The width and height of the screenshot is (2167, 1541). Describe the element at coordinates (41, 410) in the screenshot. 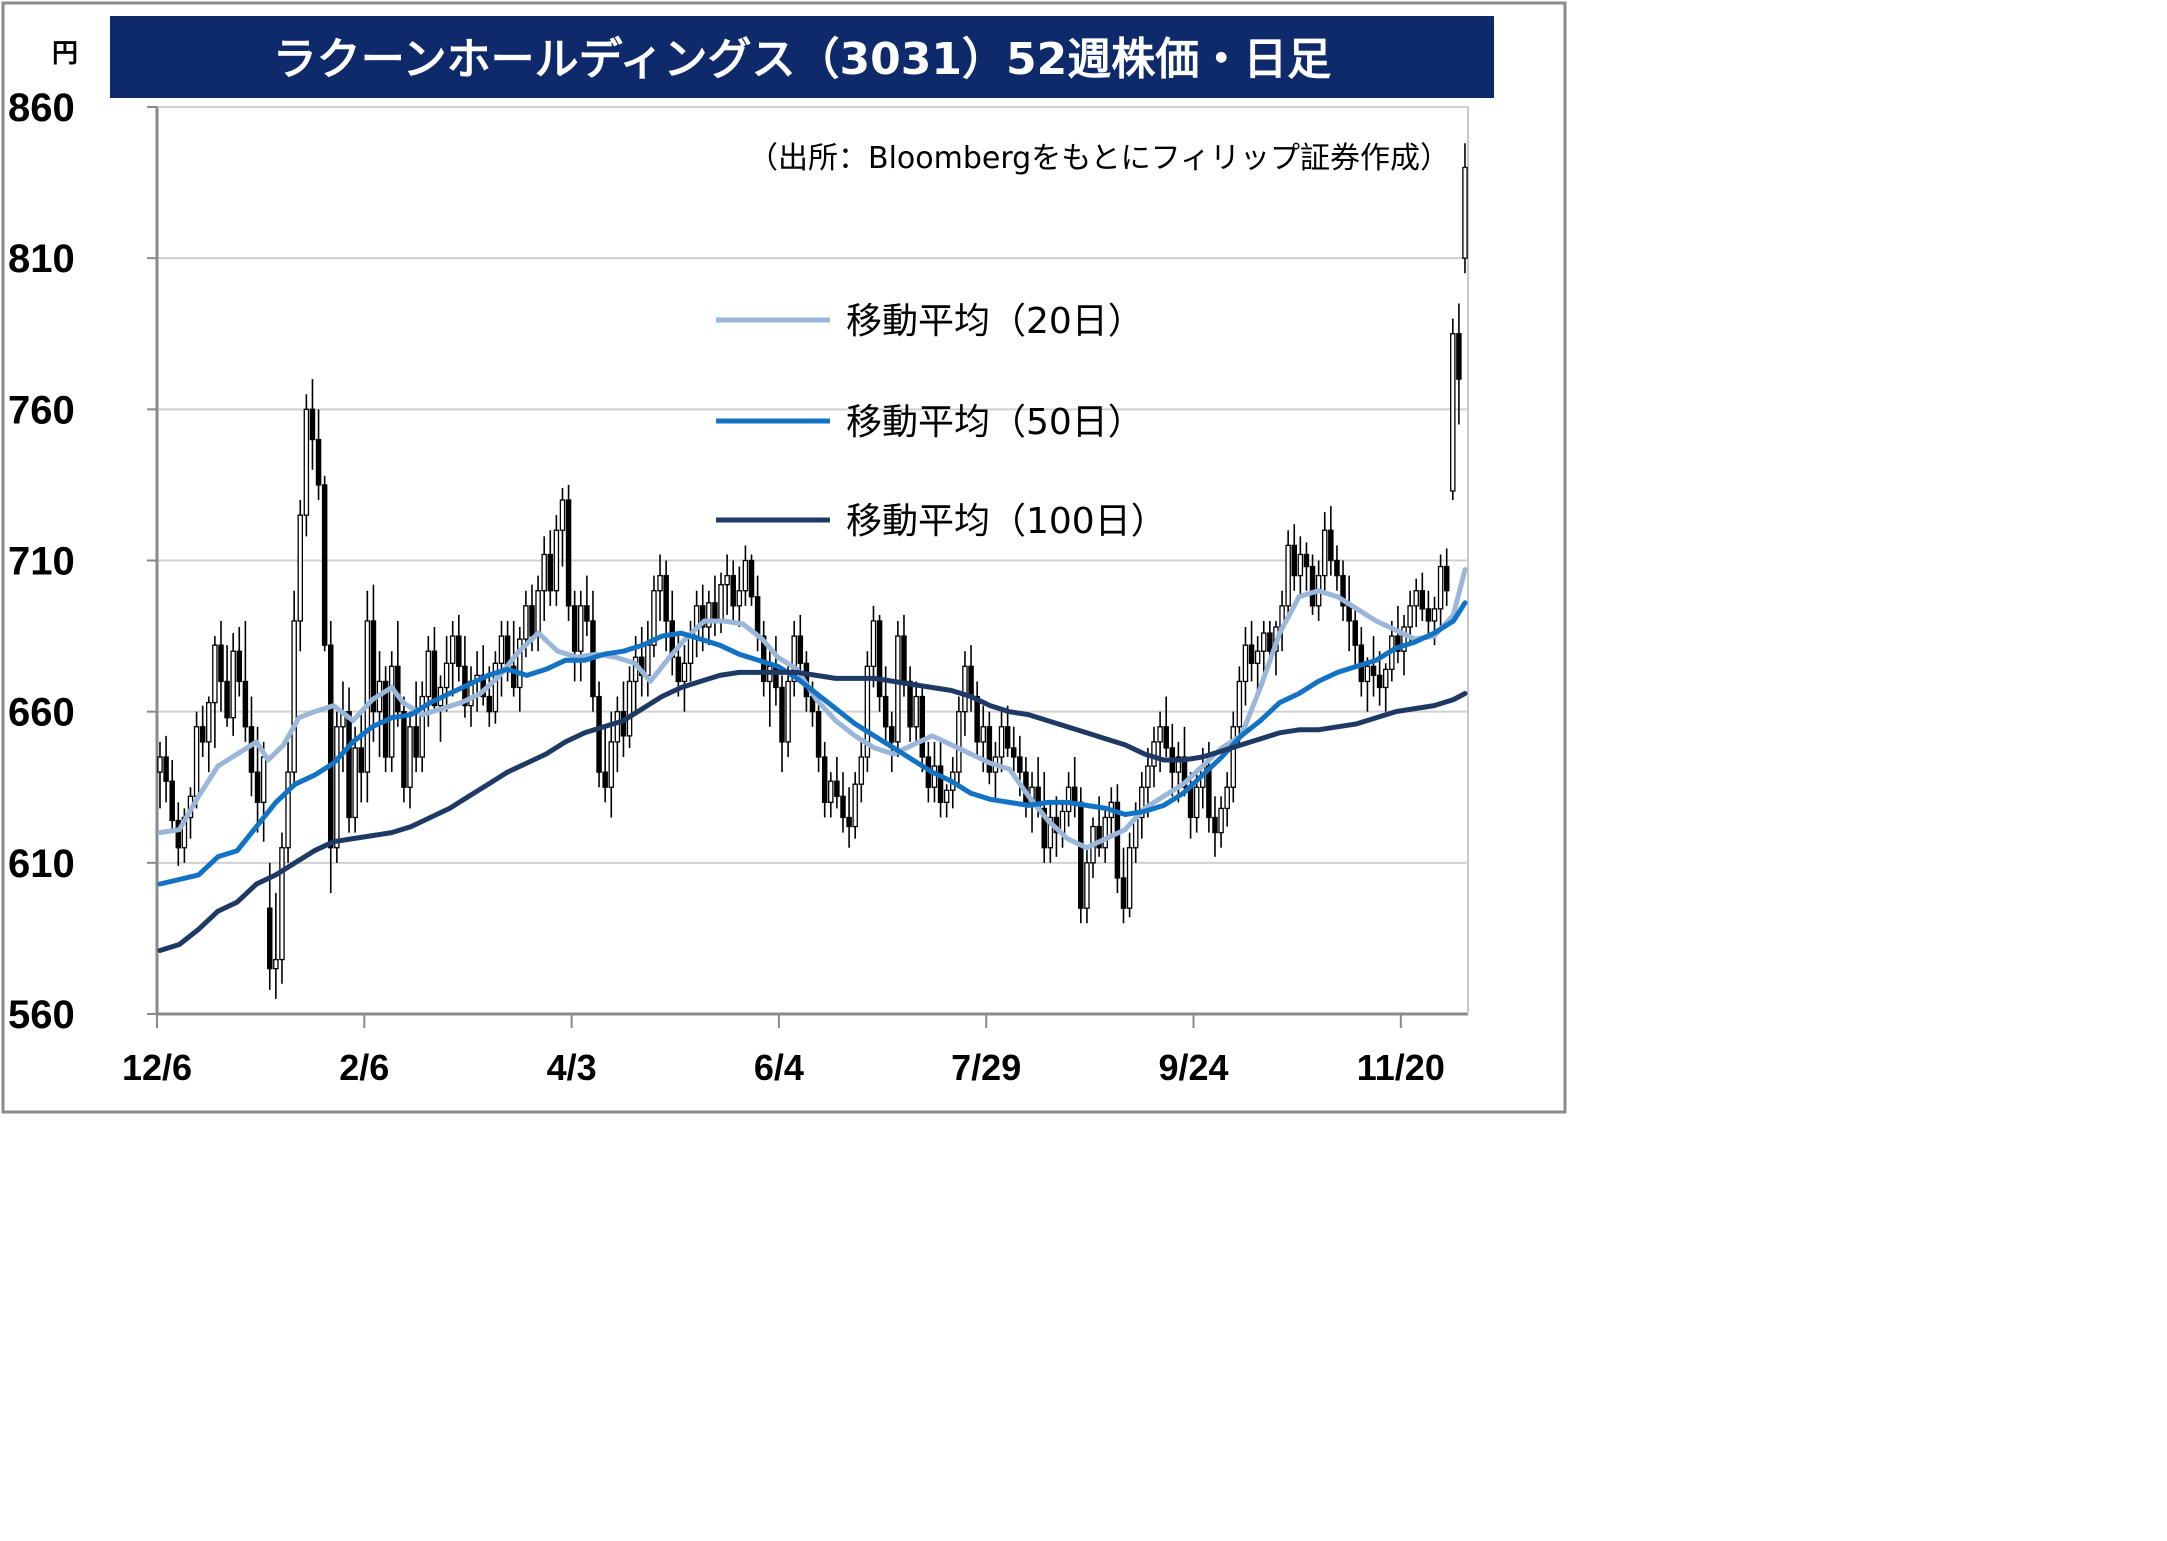

I see `y-tick-label: 760` at that location.